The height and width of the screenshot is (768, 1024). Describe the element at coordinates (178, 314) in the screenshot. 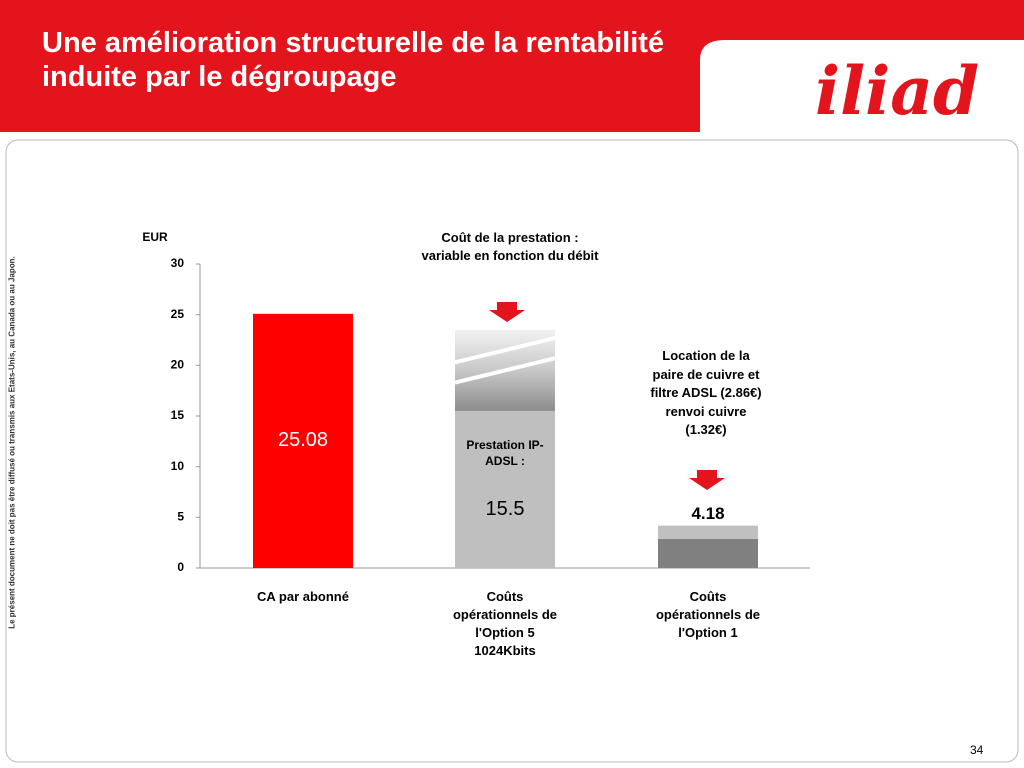

I see `y-tick-label: 25` at that location.